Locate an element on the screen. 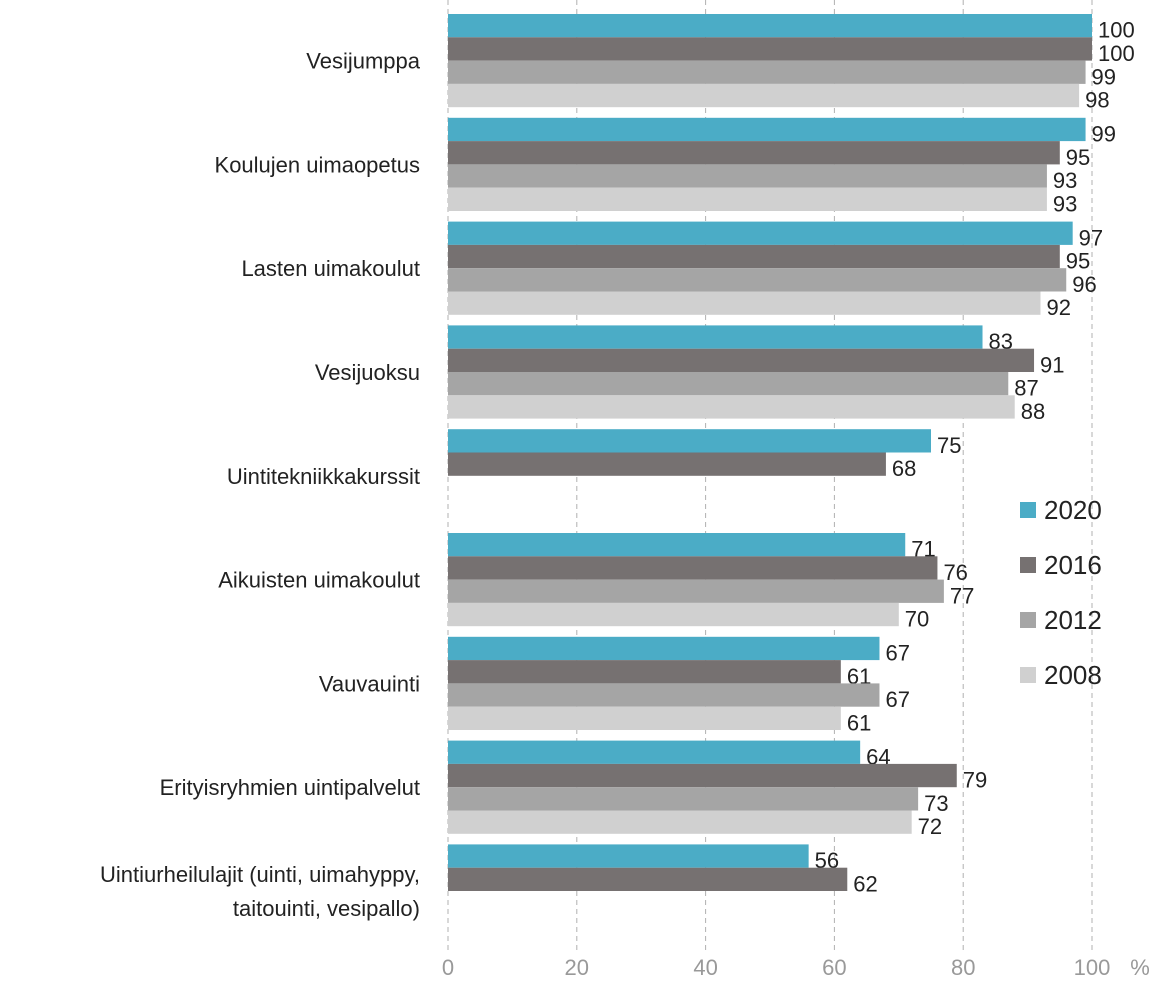 The width and height of the screenshot is (1155, 985). legend-label: 2016 is located at coordinates (1073, 565).